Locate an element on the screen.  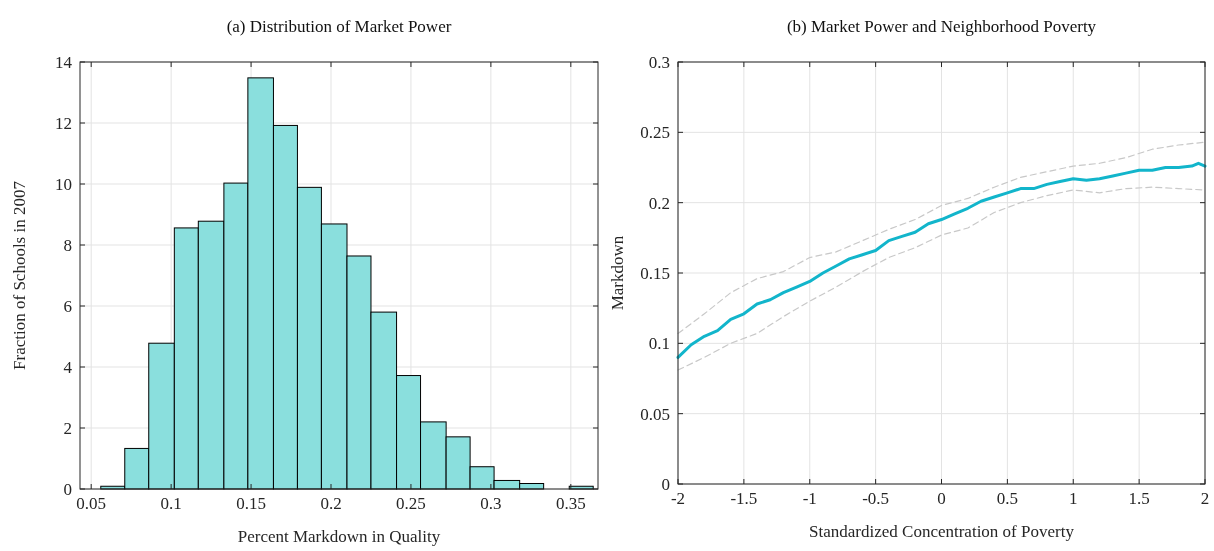
y-axis-title: Markdown is located at coordinates (617, 273).